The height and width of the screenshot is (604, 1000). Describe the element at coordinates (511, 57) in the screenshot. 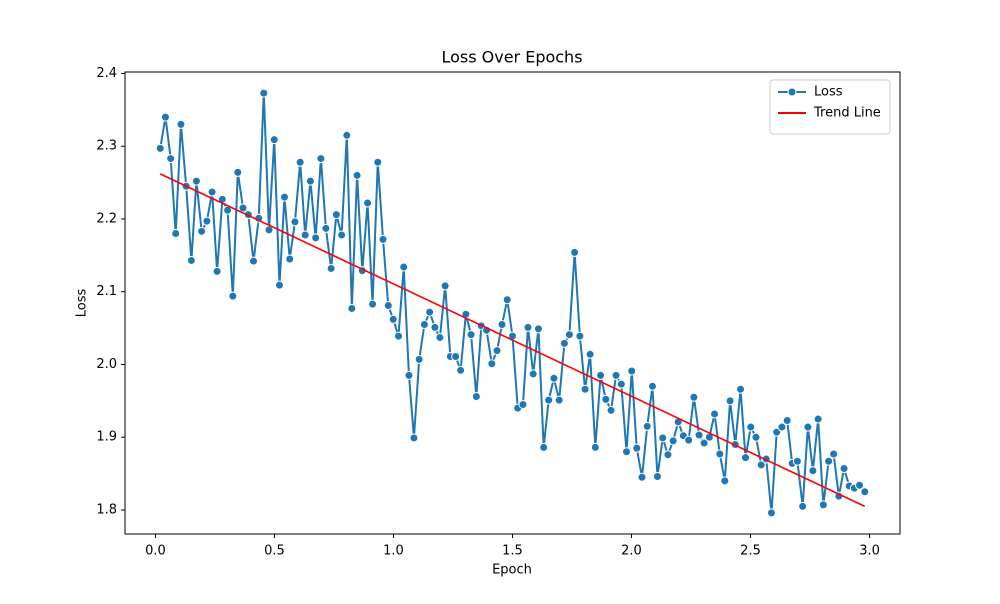

I see `chart-title: Loss Over Epochs` at that location.